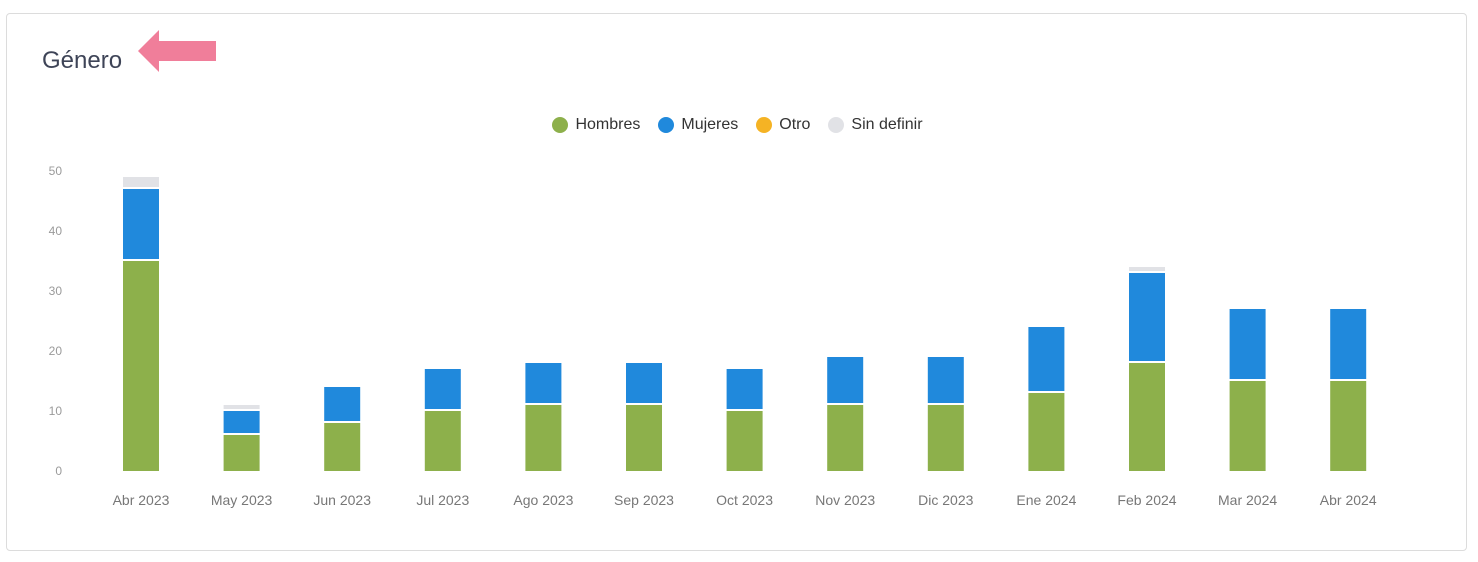 The width and height of the screenshot is (1478, 562). I want to click on legend-item-mujeres: Mujeres, so click(698, 125).